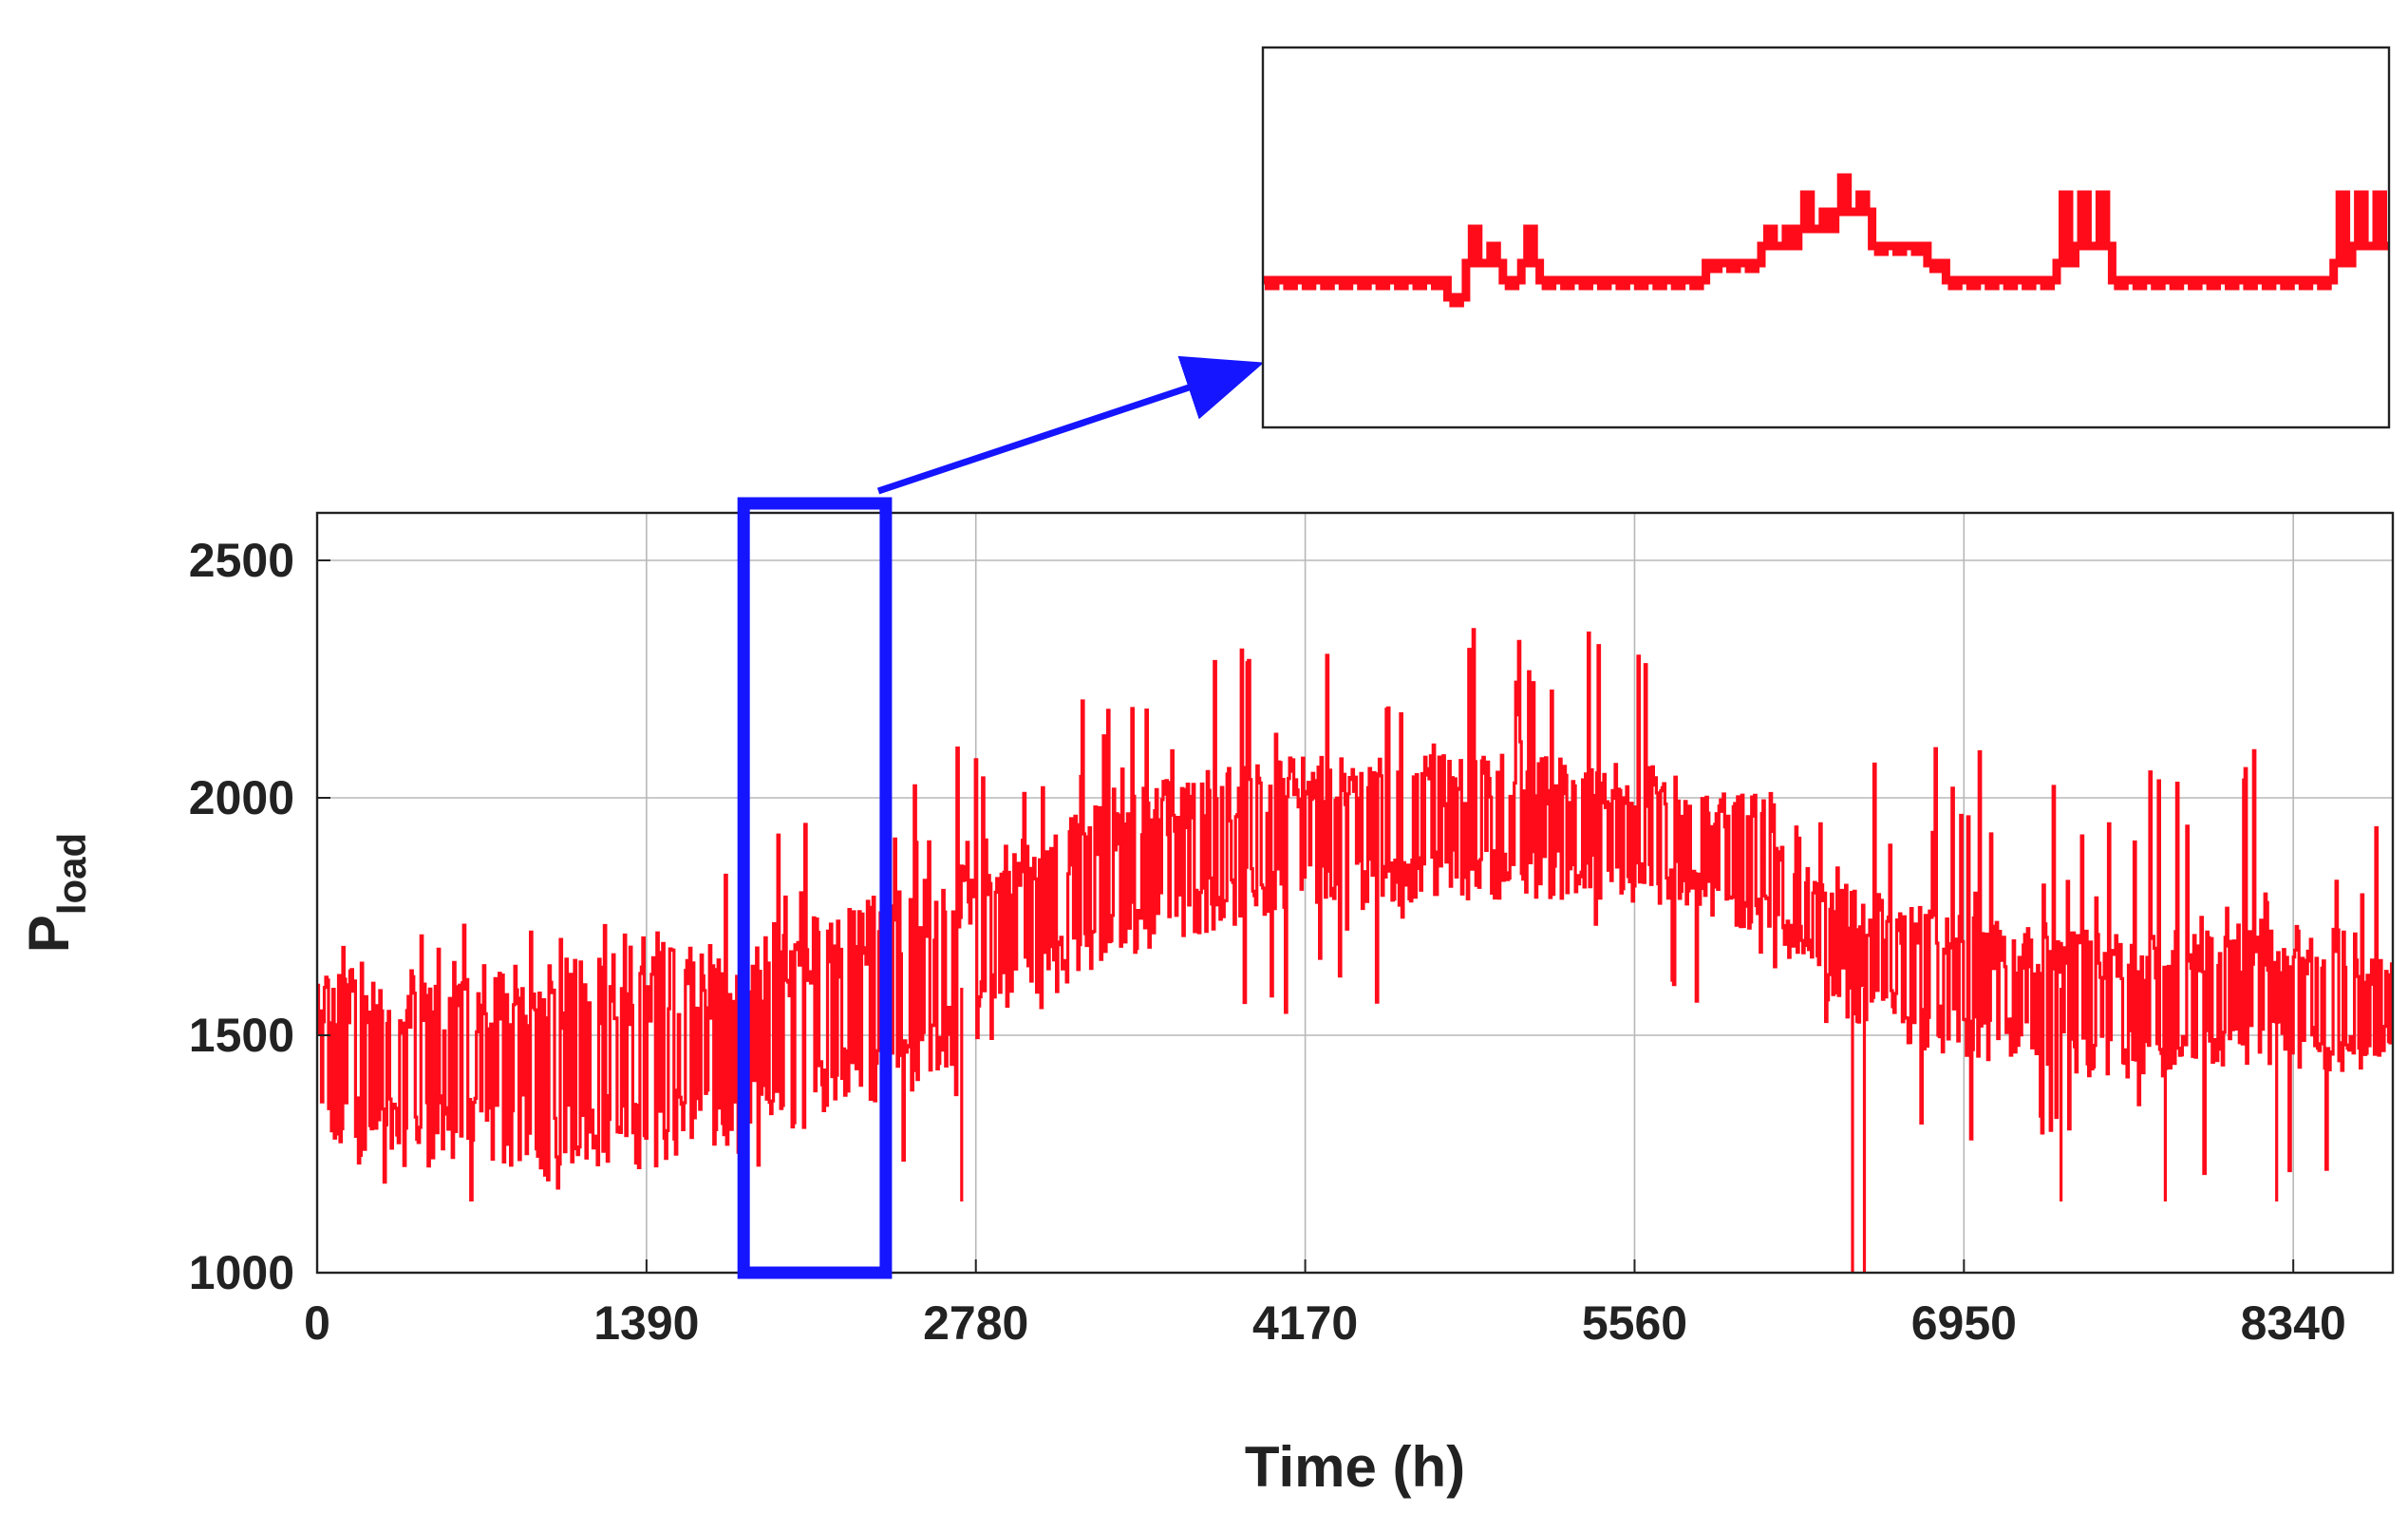  What do you see at coordinates (49, 934) in the screenshot?
I see `y-axis-label-main: P` at bounding box center [49, 934].